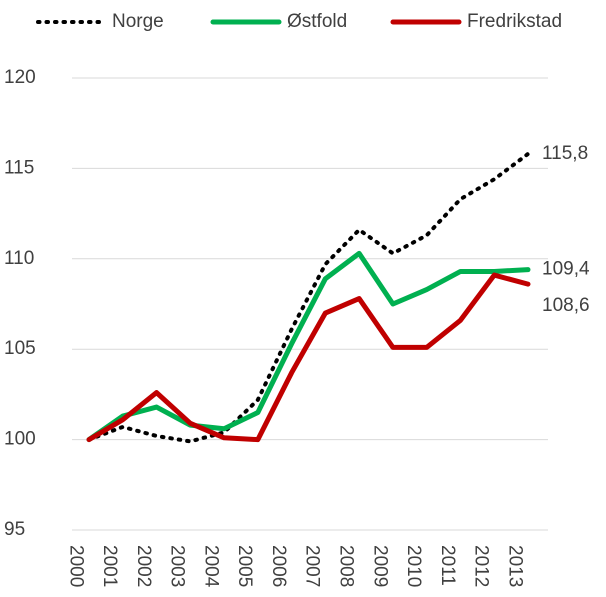 Image resolution: width=606 pixels, height=597 pixels. What do you see at coordinates (210, 566) in the screenshot?
I see `x-tick-label: 2004` at bounding box center [210, 566].